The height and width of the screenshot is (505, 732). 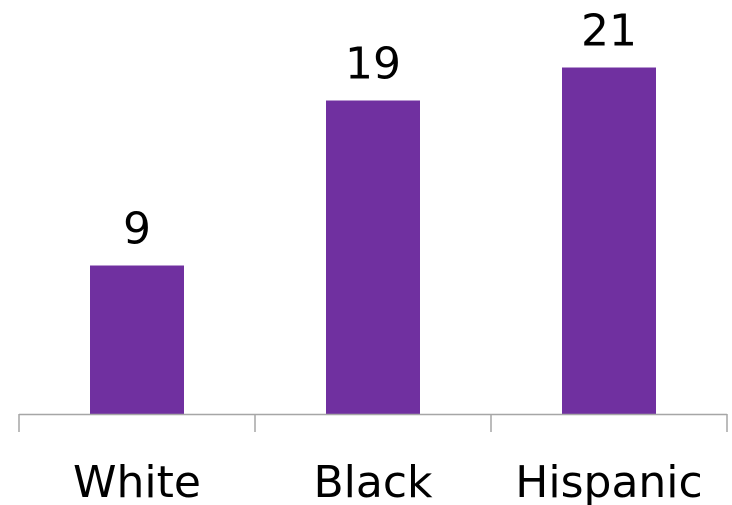 I want to click on category-labels-group: White Black Hispanic, so click(x=388, y=481).